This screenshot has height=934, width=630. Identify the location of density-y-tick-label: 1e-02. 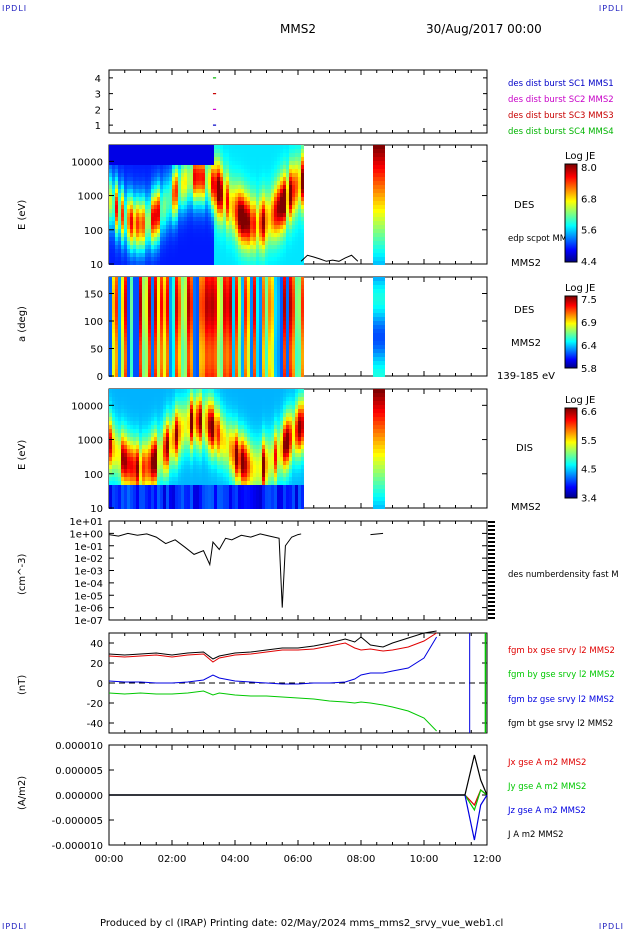
(88, 559).